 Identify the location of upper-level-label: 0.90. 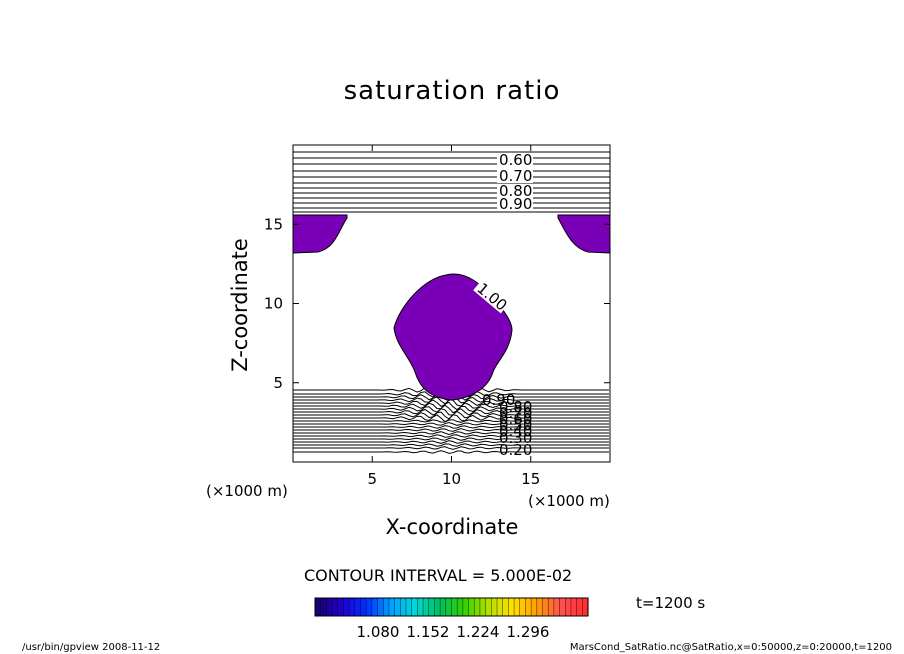
(515, 204).